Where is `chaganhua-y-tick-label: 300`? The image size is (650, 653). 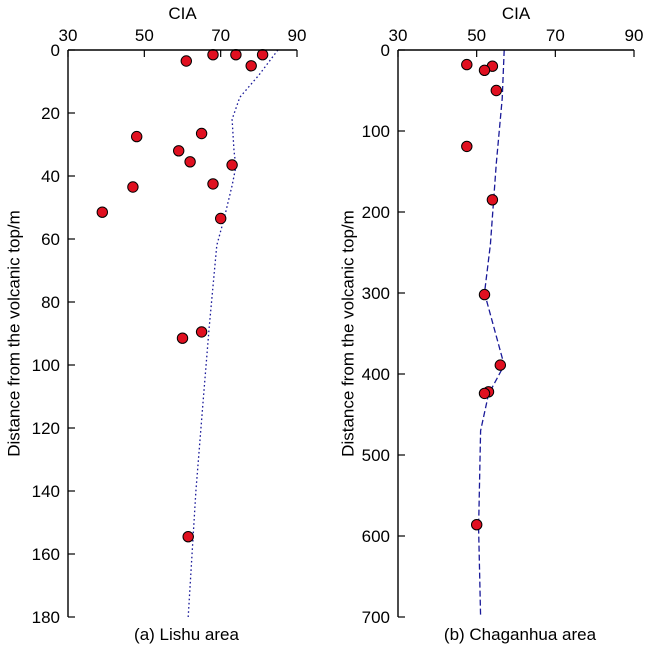
chaganhua-y-tick-label: 300 is located at coordinates (376, 293).